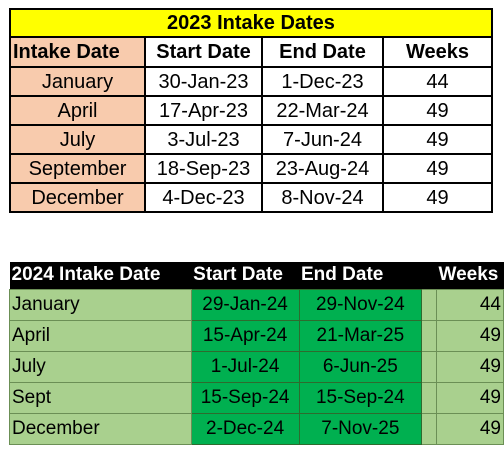  Describe the element at coordinates (245, 428) in the screenshot. I see `start-date: 2-Dec-24` at that location.